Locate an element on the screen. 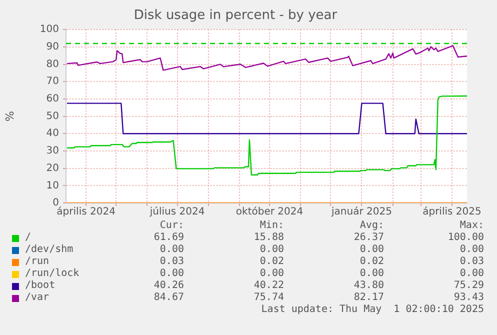  y-tick-label: 60 is located at coordinates (52, 99).